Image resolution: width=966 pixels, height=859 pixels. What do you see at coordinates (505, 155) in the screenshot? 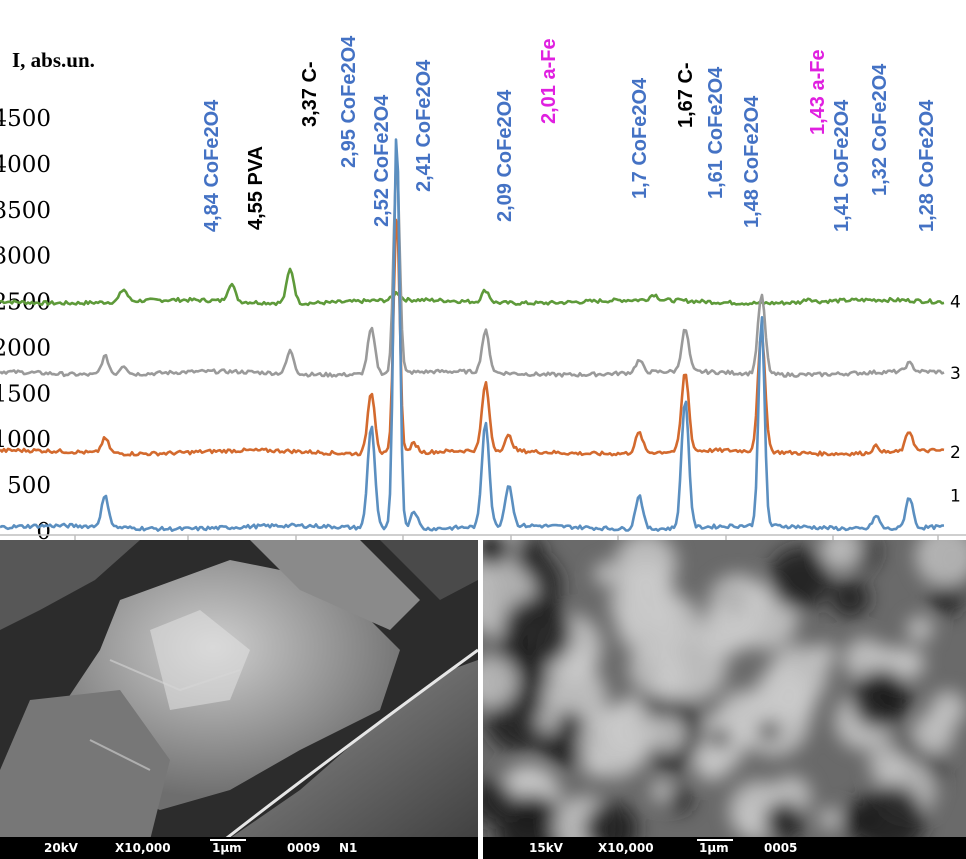
I see `peak-label: 2,09 CoFe2O4` at bounding box center [505, 155].